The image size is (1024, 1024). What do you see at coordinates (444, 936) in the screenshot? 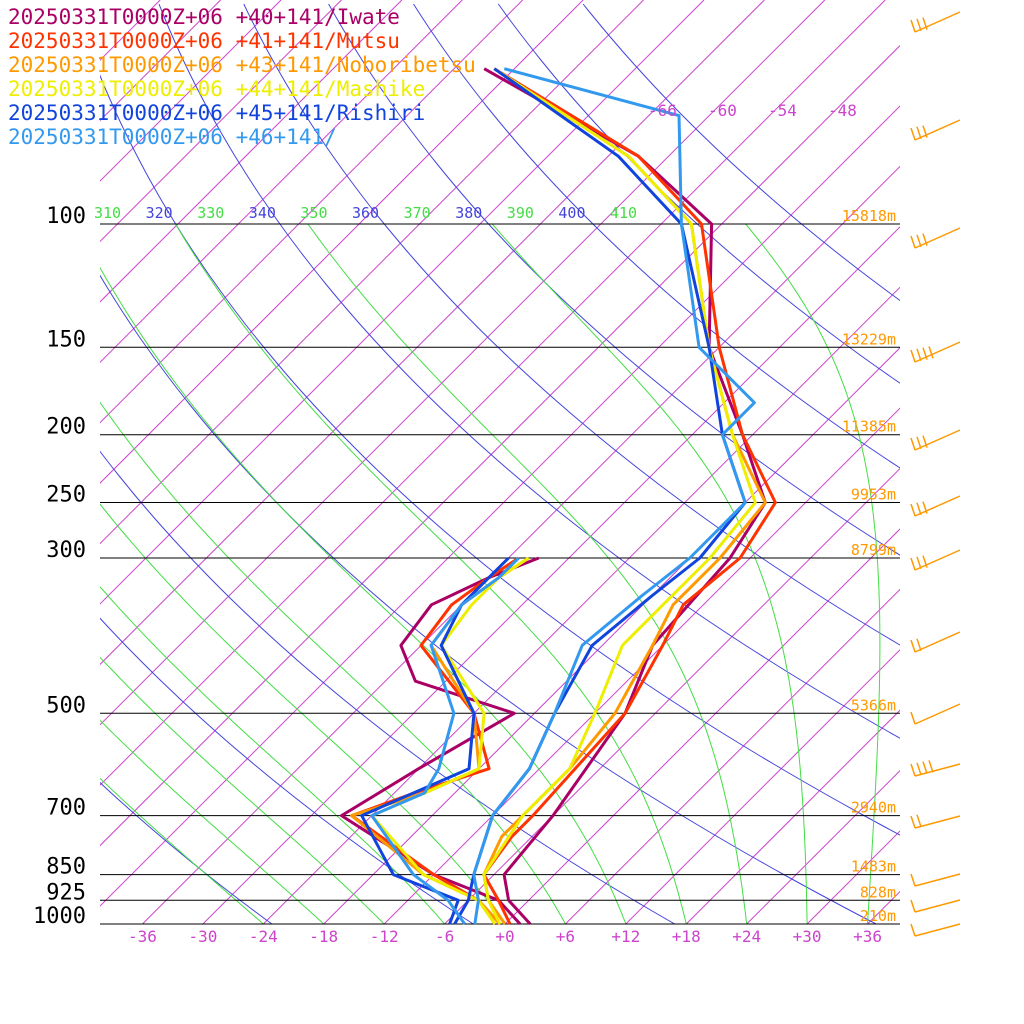
I see `temperature-tick-label: -6` at bounding box center [444, 936].